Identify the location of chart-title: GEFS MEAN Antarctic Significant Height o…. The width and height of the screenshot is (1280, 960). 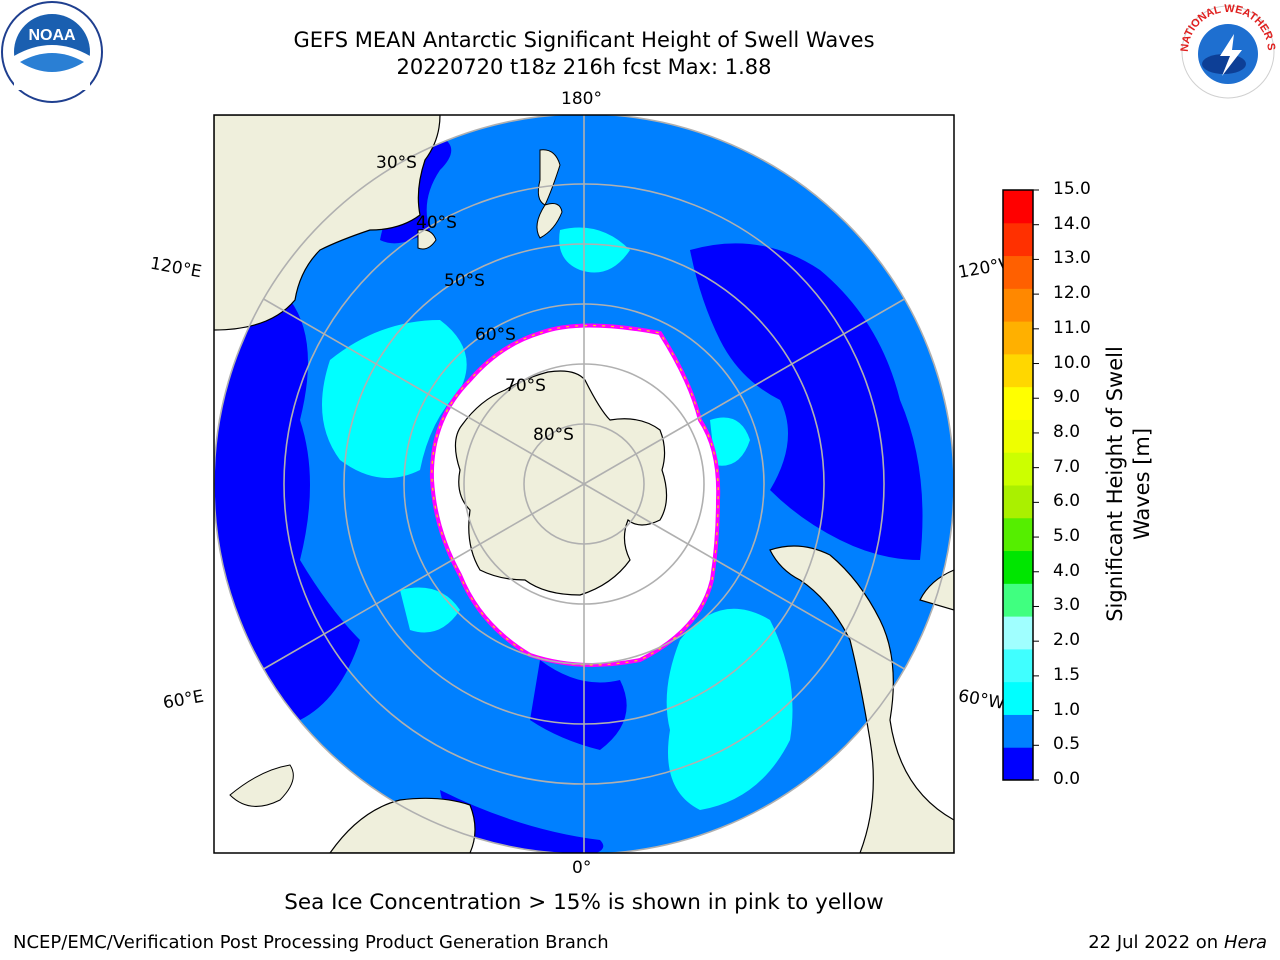
(584, 40).